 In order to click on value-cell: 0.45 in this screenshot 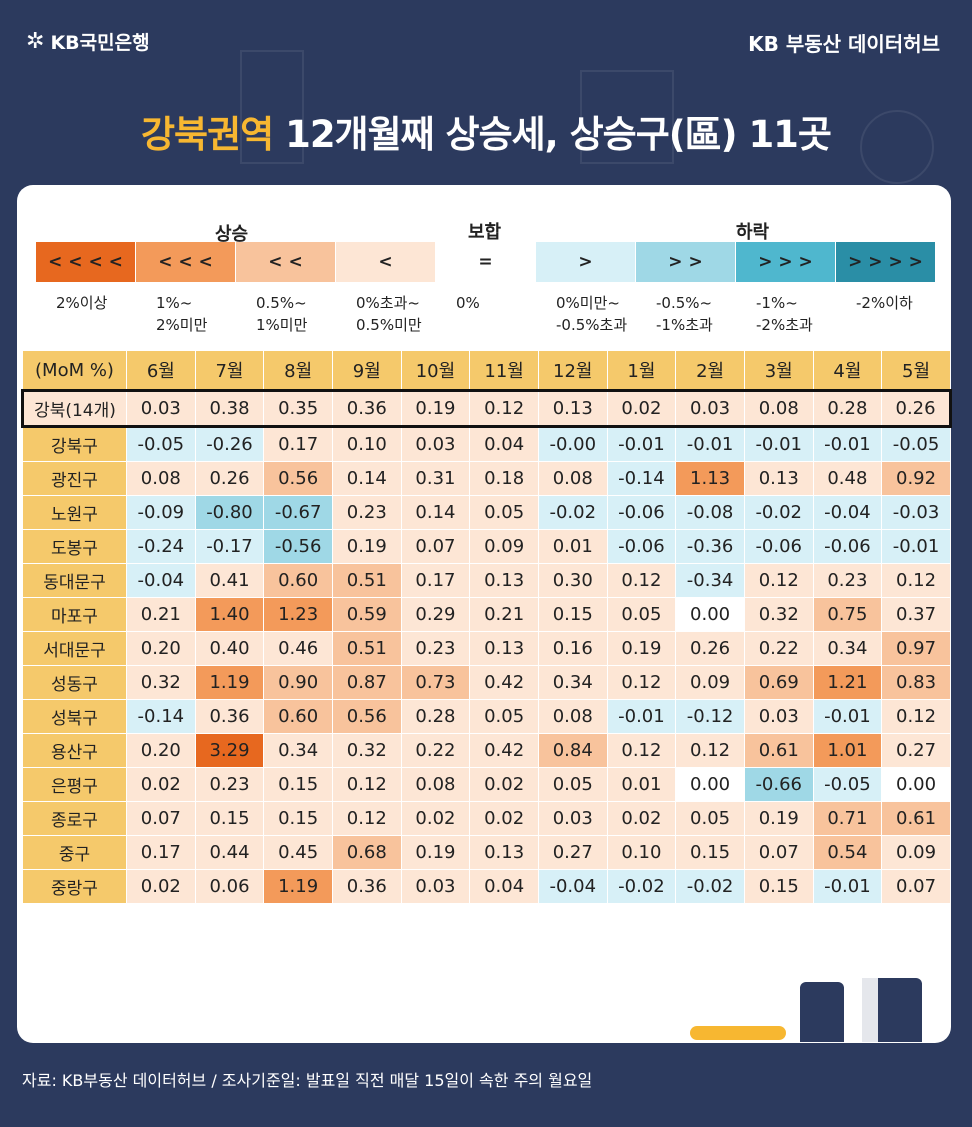, I will do `click(298, 852)`.